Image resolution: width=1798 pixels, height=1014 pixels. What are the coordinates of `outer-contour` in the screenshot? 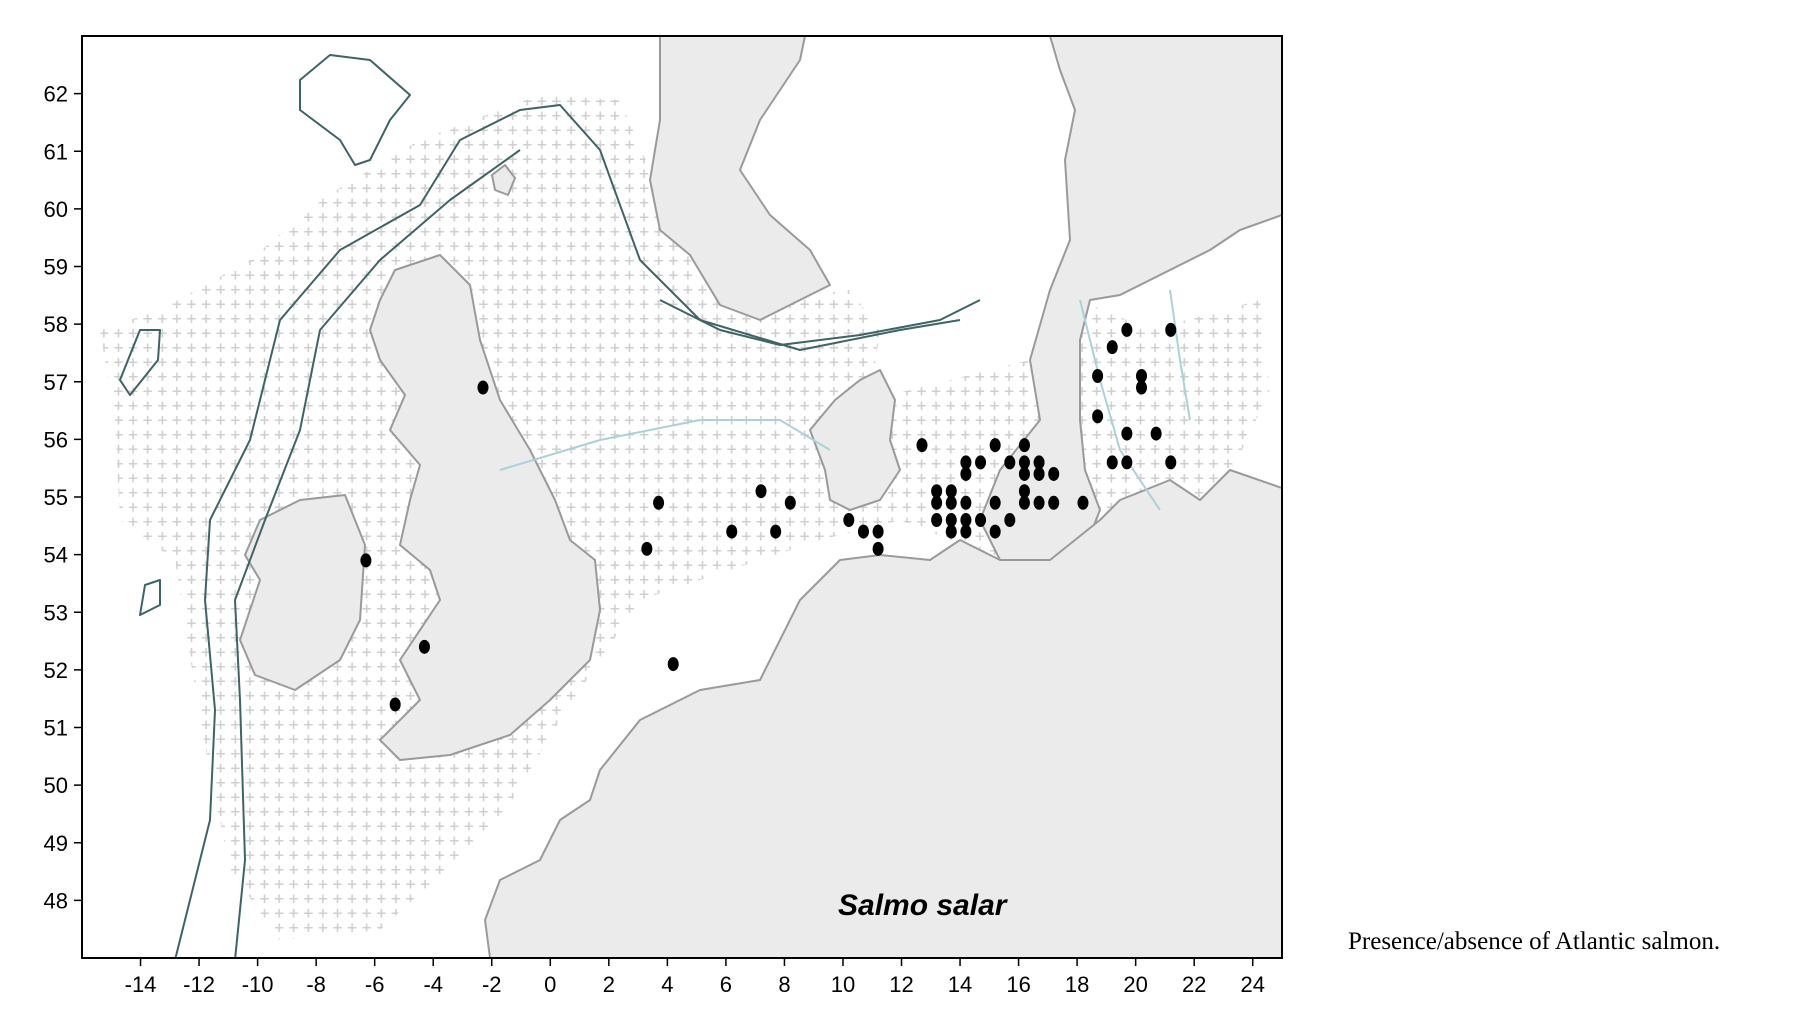 It's located at (377, 553).